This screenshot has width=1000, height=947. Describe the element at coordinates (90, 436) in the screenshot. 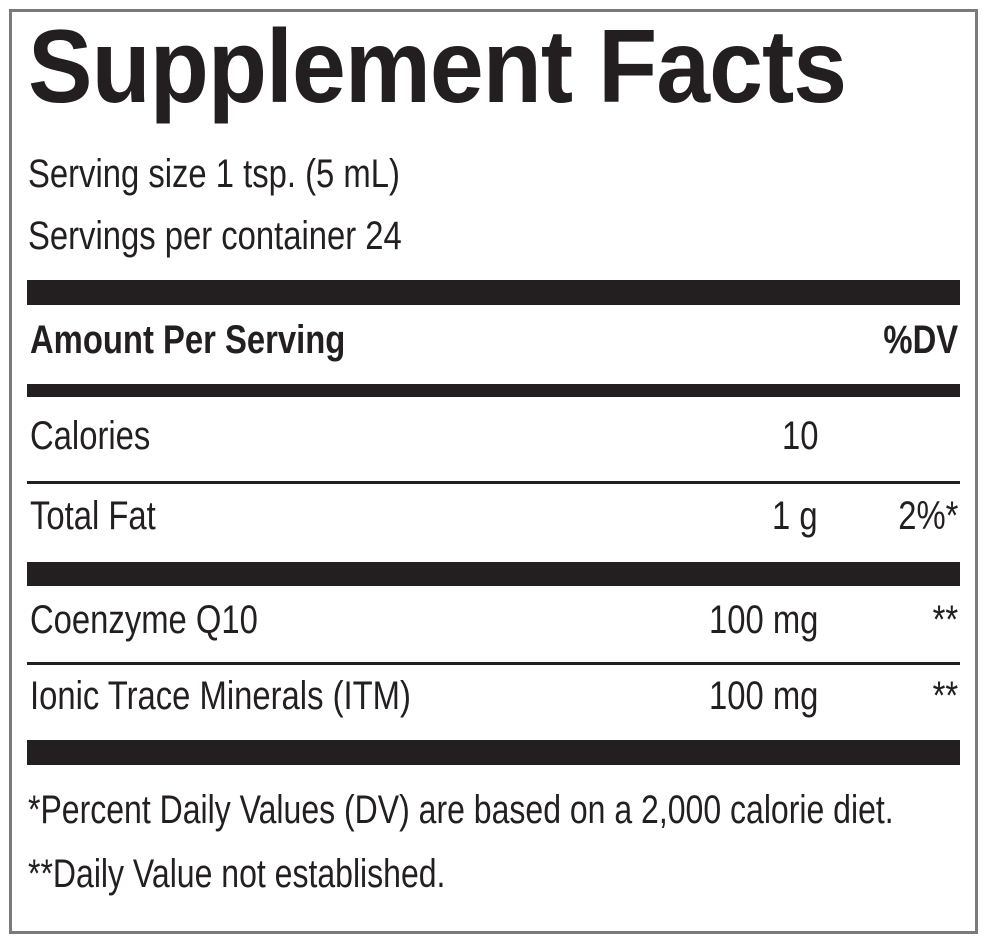

I see `nutrient-name: Calories` at that location.